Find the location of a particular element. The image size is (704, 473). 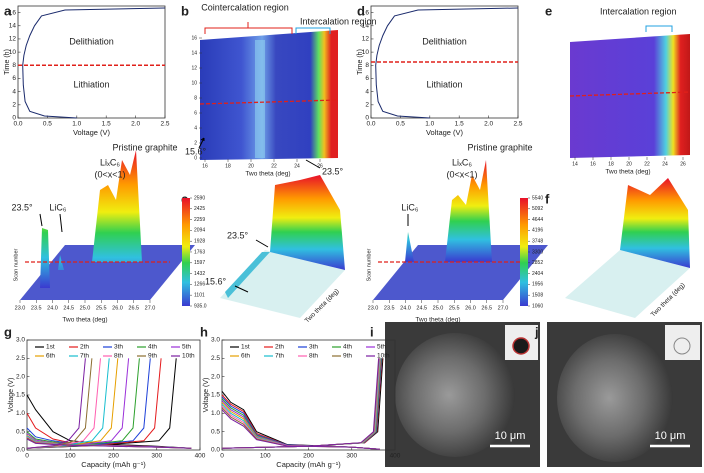

x-tick-label: 1.5 is located at coordinates (459, 124).